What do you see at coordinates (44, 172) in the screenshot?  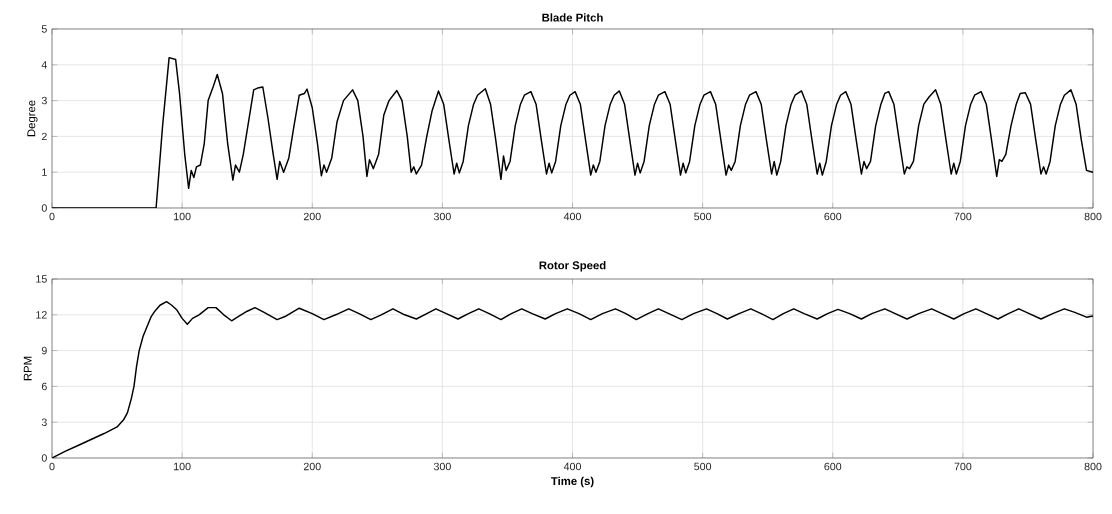 I see `y-tick-label: 1` at bounding box center [44, 172].